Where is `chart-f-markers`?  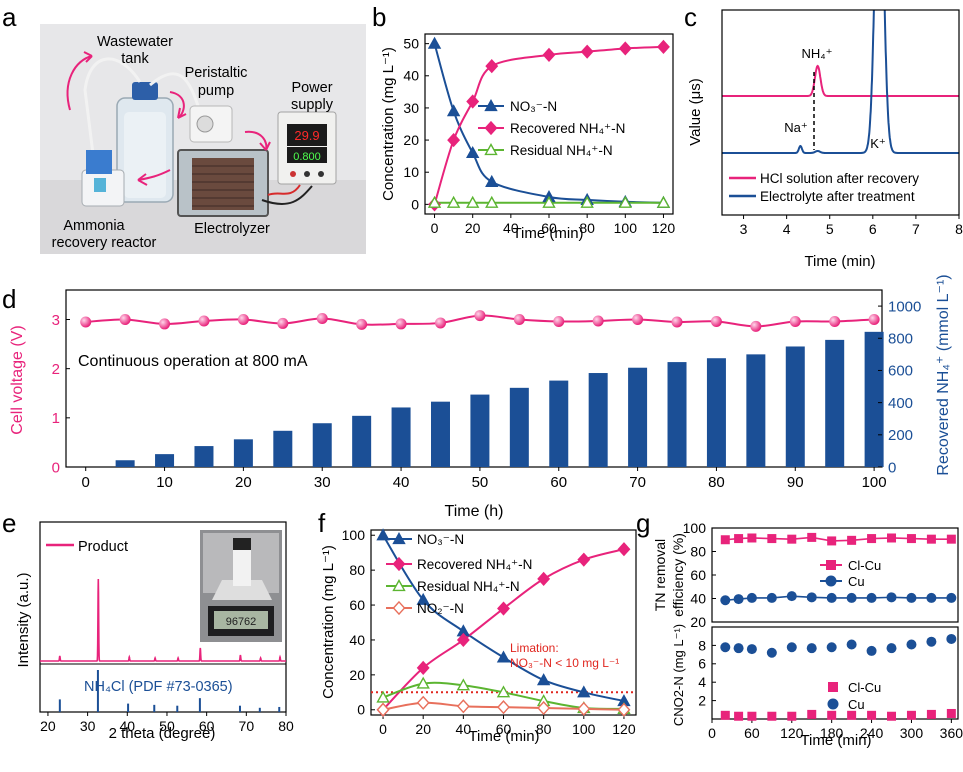
chart-f-markers is located at coordinates (503, 622).